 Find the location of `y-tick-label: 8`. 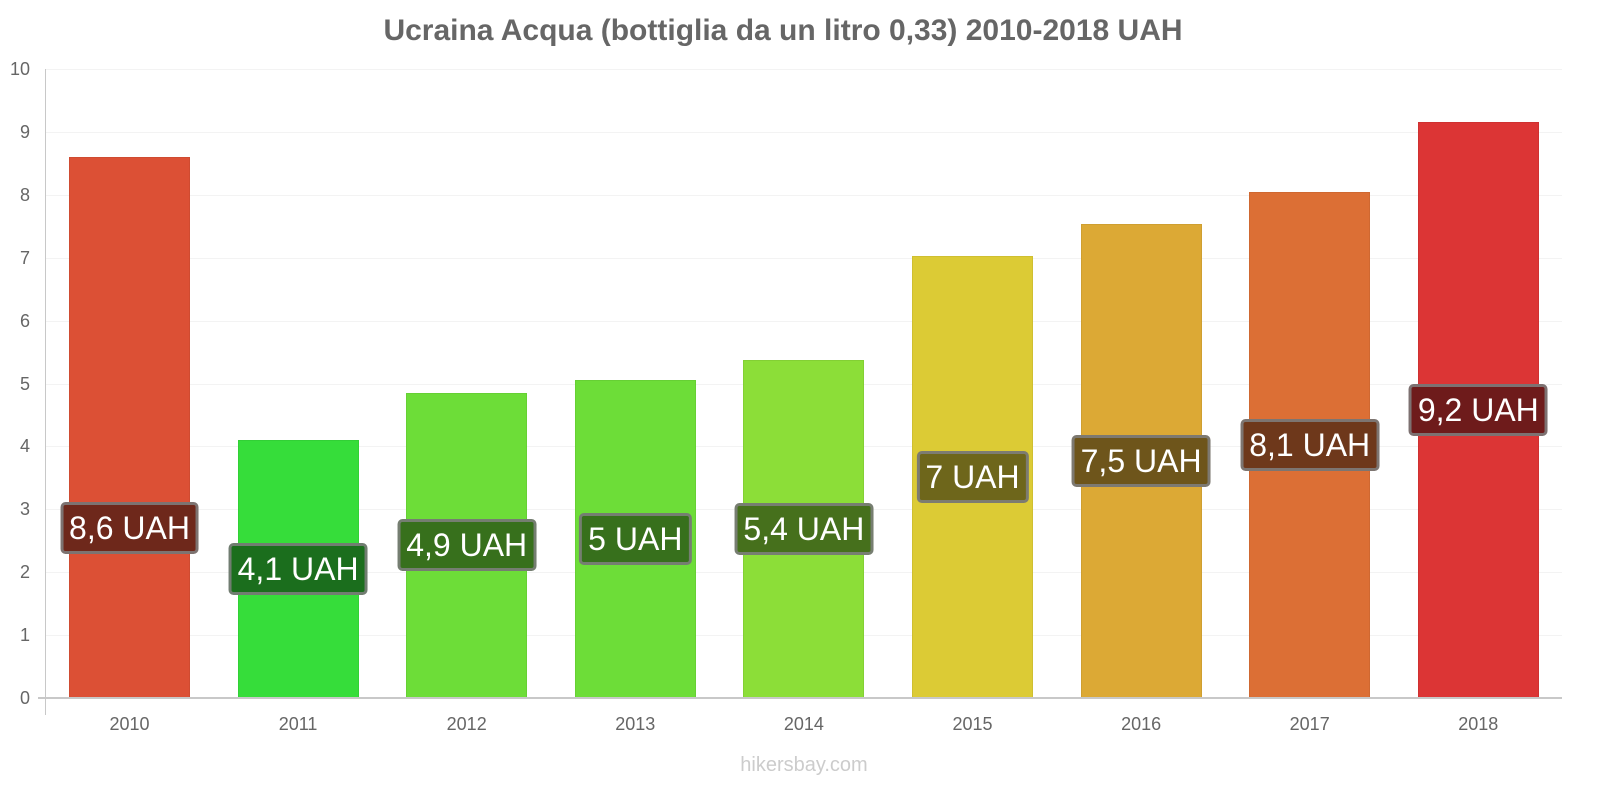

y-tick-label: 8 is located at coordinates (24, 194).